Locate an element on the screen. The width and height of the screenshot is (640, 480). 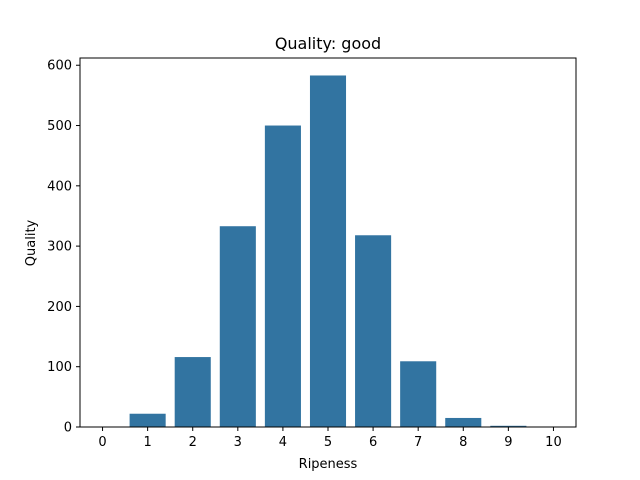
y-axis-label: Quality is located at coordinates (31, 242).